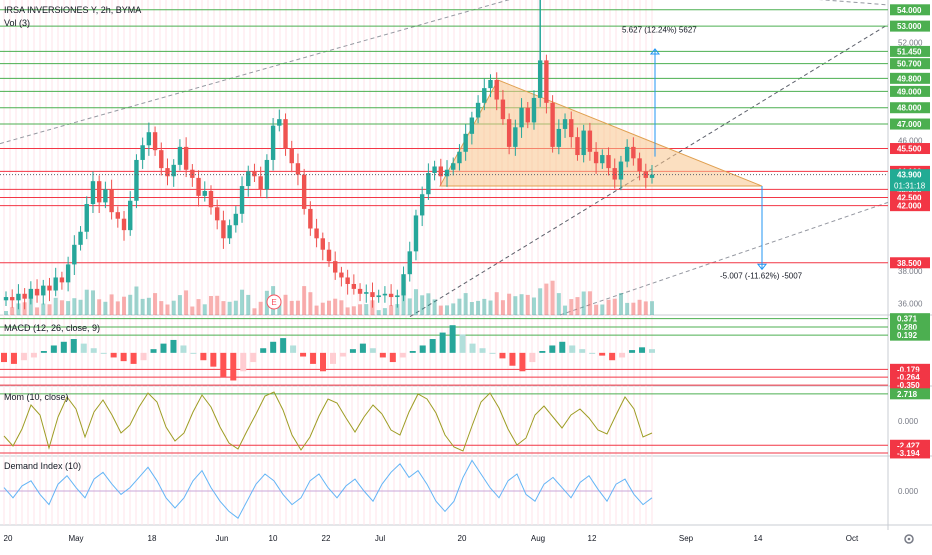 Image resolution: width=932 pixels, height=555 pixels. I want to click on price-axis-tick: 36.000, so click(910, 304).